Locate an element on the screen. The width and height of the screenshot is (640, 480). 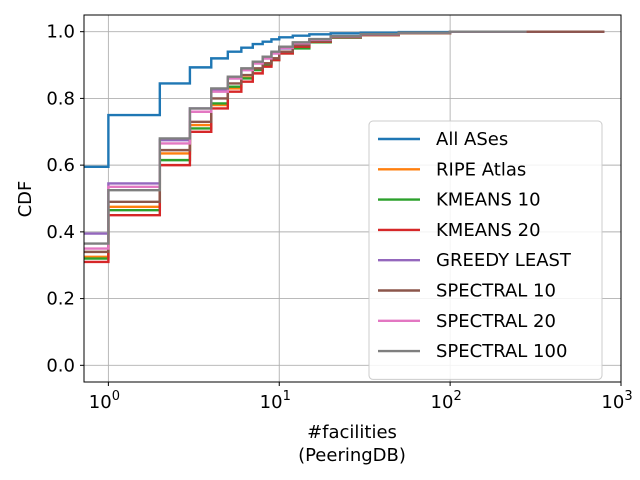
y-tick-label: 0.6 is located at coordinates (60, 165).